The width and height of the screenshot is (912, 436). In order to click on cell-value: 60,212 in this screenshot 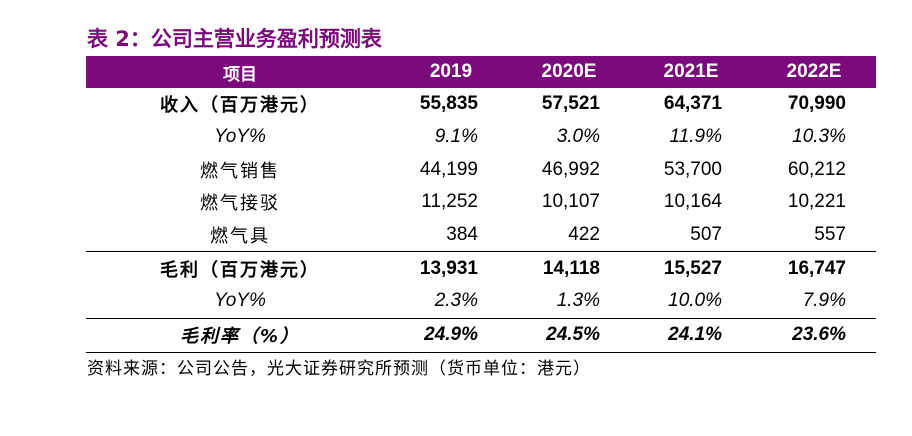, I will do `click(816, 169)`.